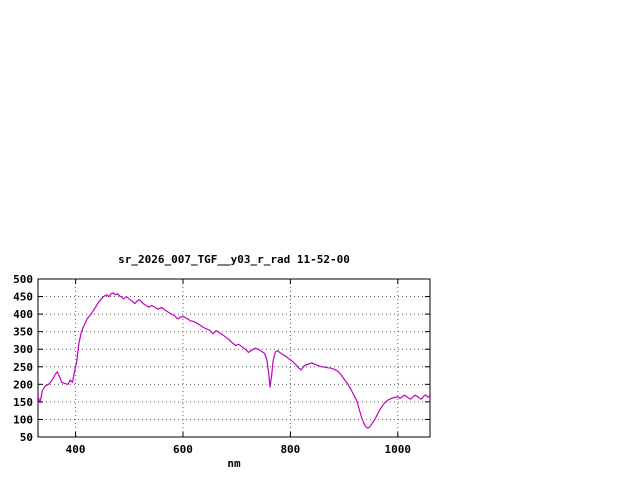  Describe the element at coordinates (23, 297) in the screenshot. I see `y-tick-label: 450` at that location.